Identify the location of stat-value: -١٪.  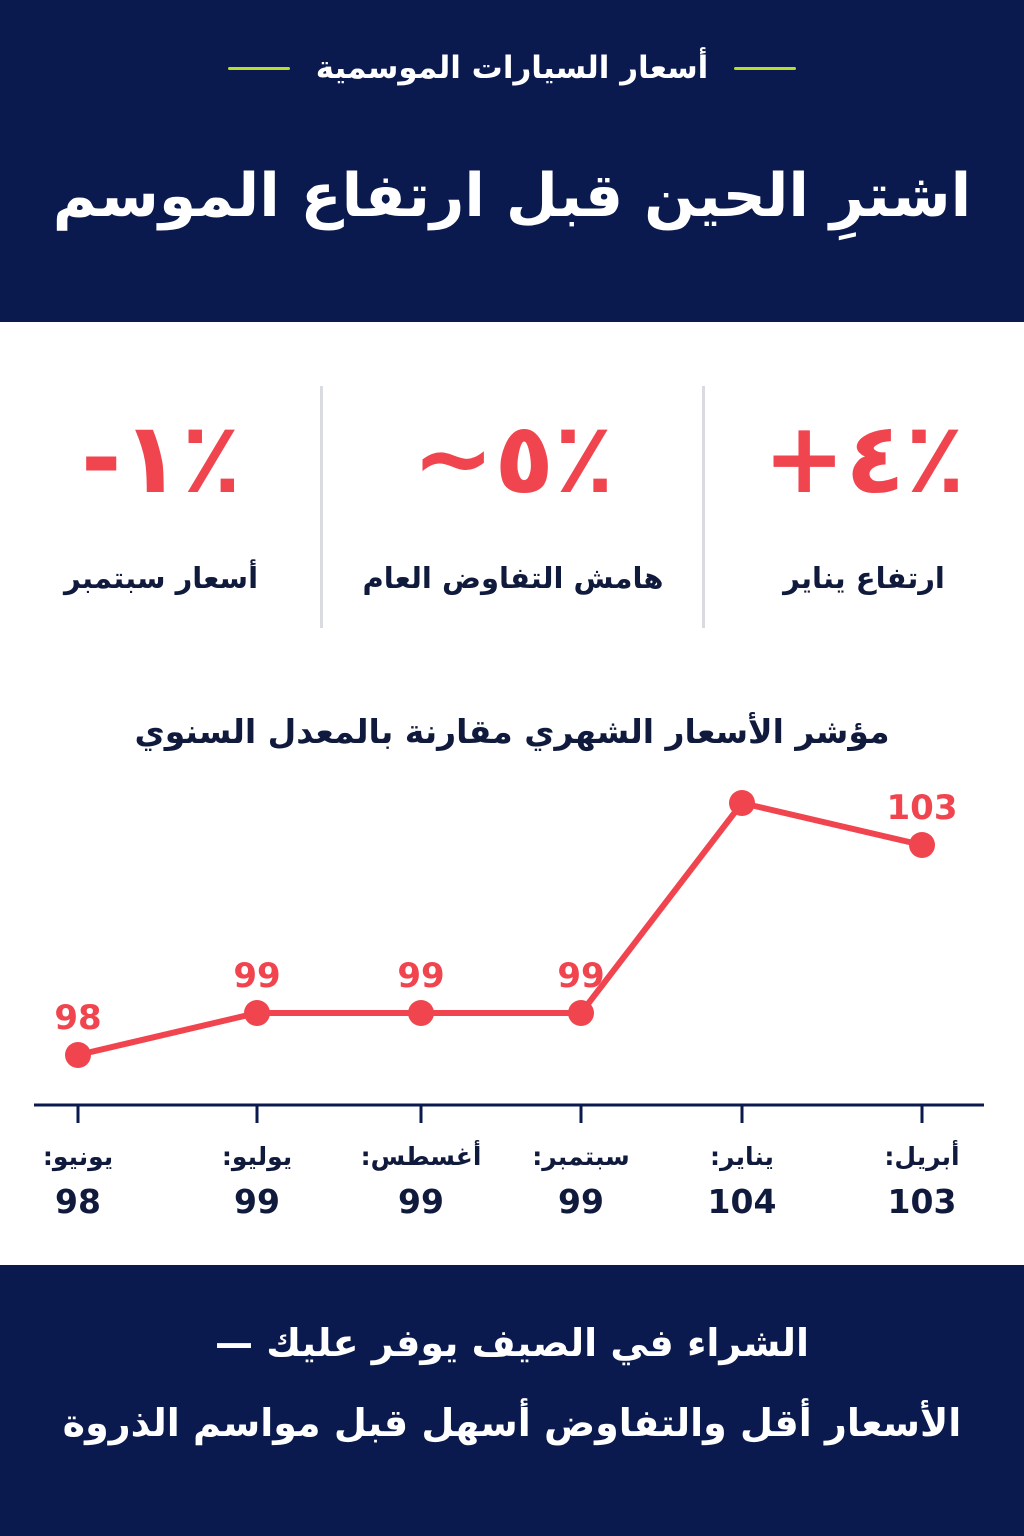
(161, 459).